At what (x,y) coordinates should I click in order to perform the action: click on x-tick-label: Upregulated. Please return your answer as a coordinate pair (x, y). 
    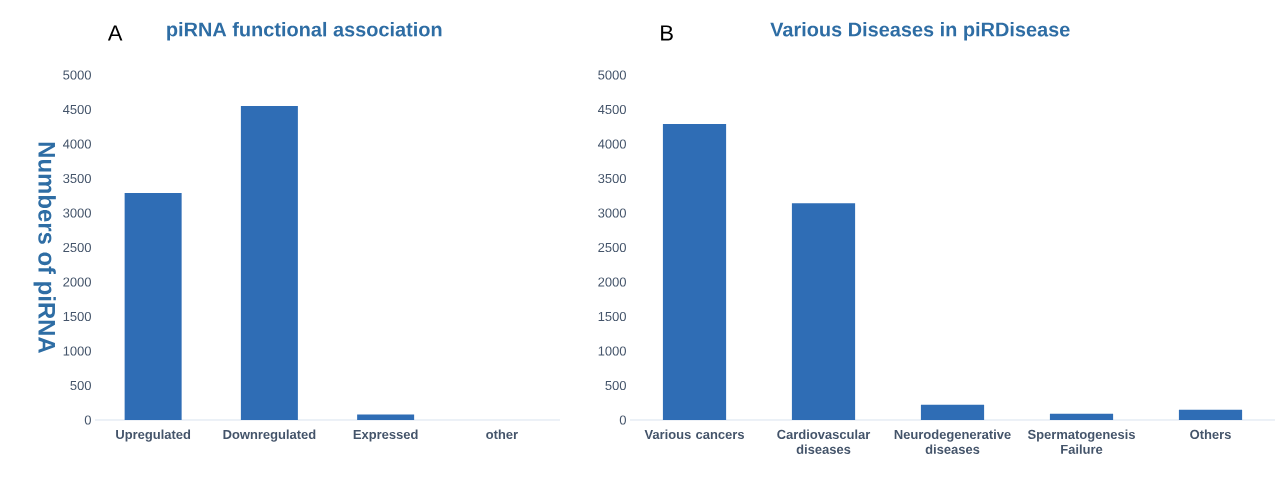
    Looking at the image, I should click on (153, 435).